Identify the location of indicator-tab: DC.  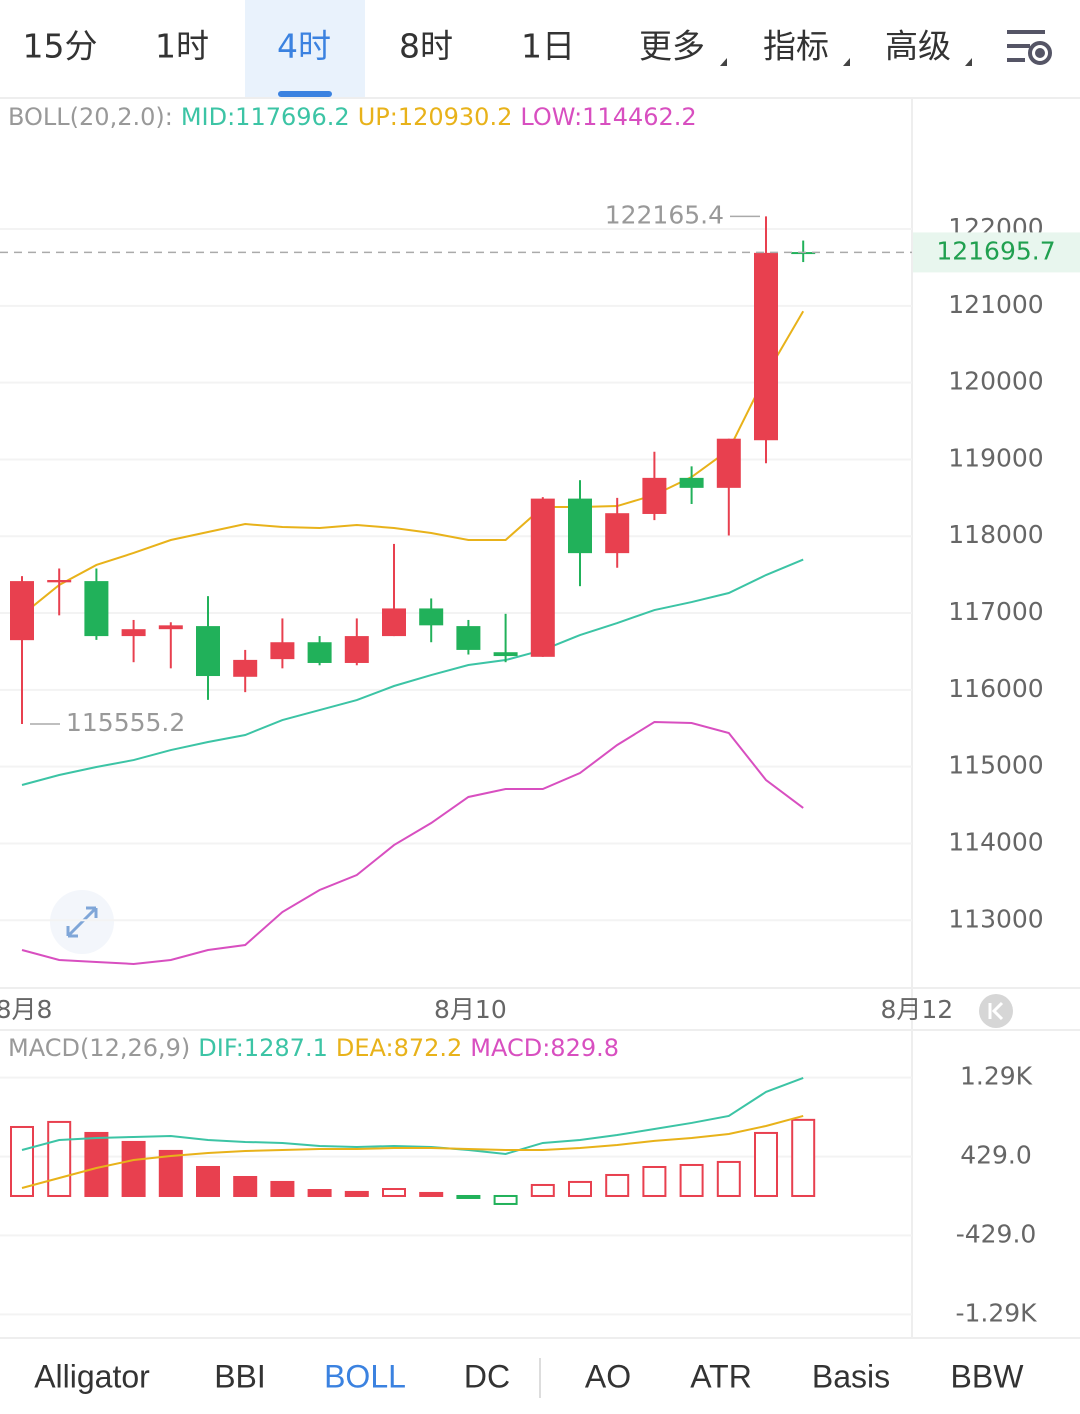
(487, 1376).